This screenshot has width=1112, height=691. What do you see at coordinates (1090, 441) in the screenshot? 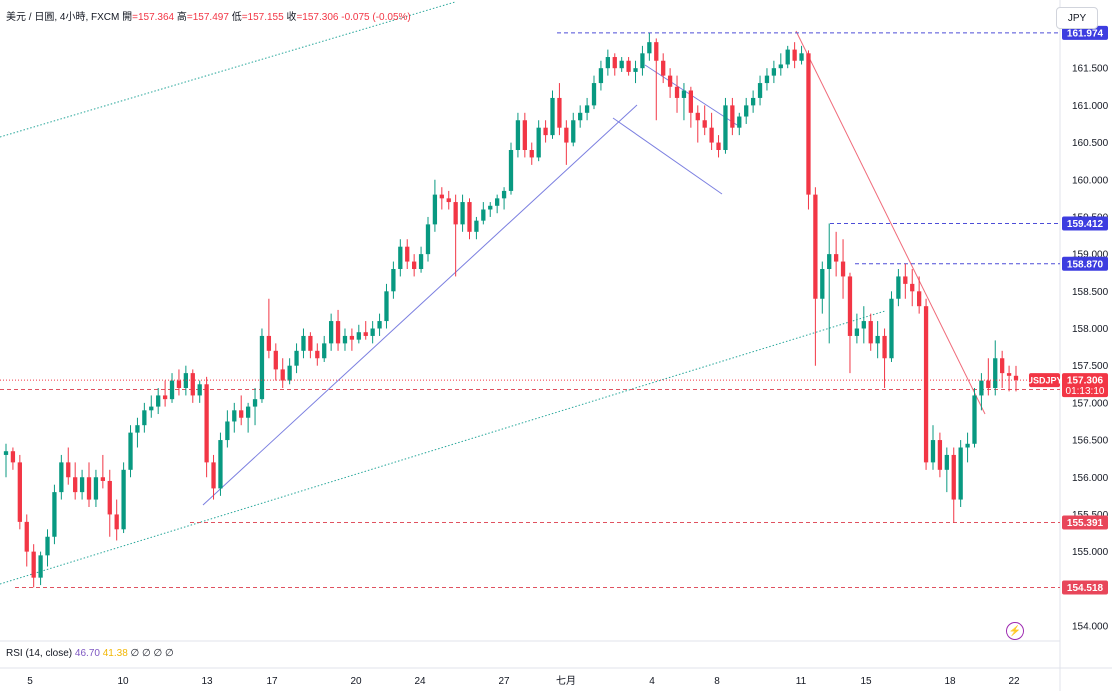
I see `y-tick-label: 156.500` at bounding box center [1090, 441].